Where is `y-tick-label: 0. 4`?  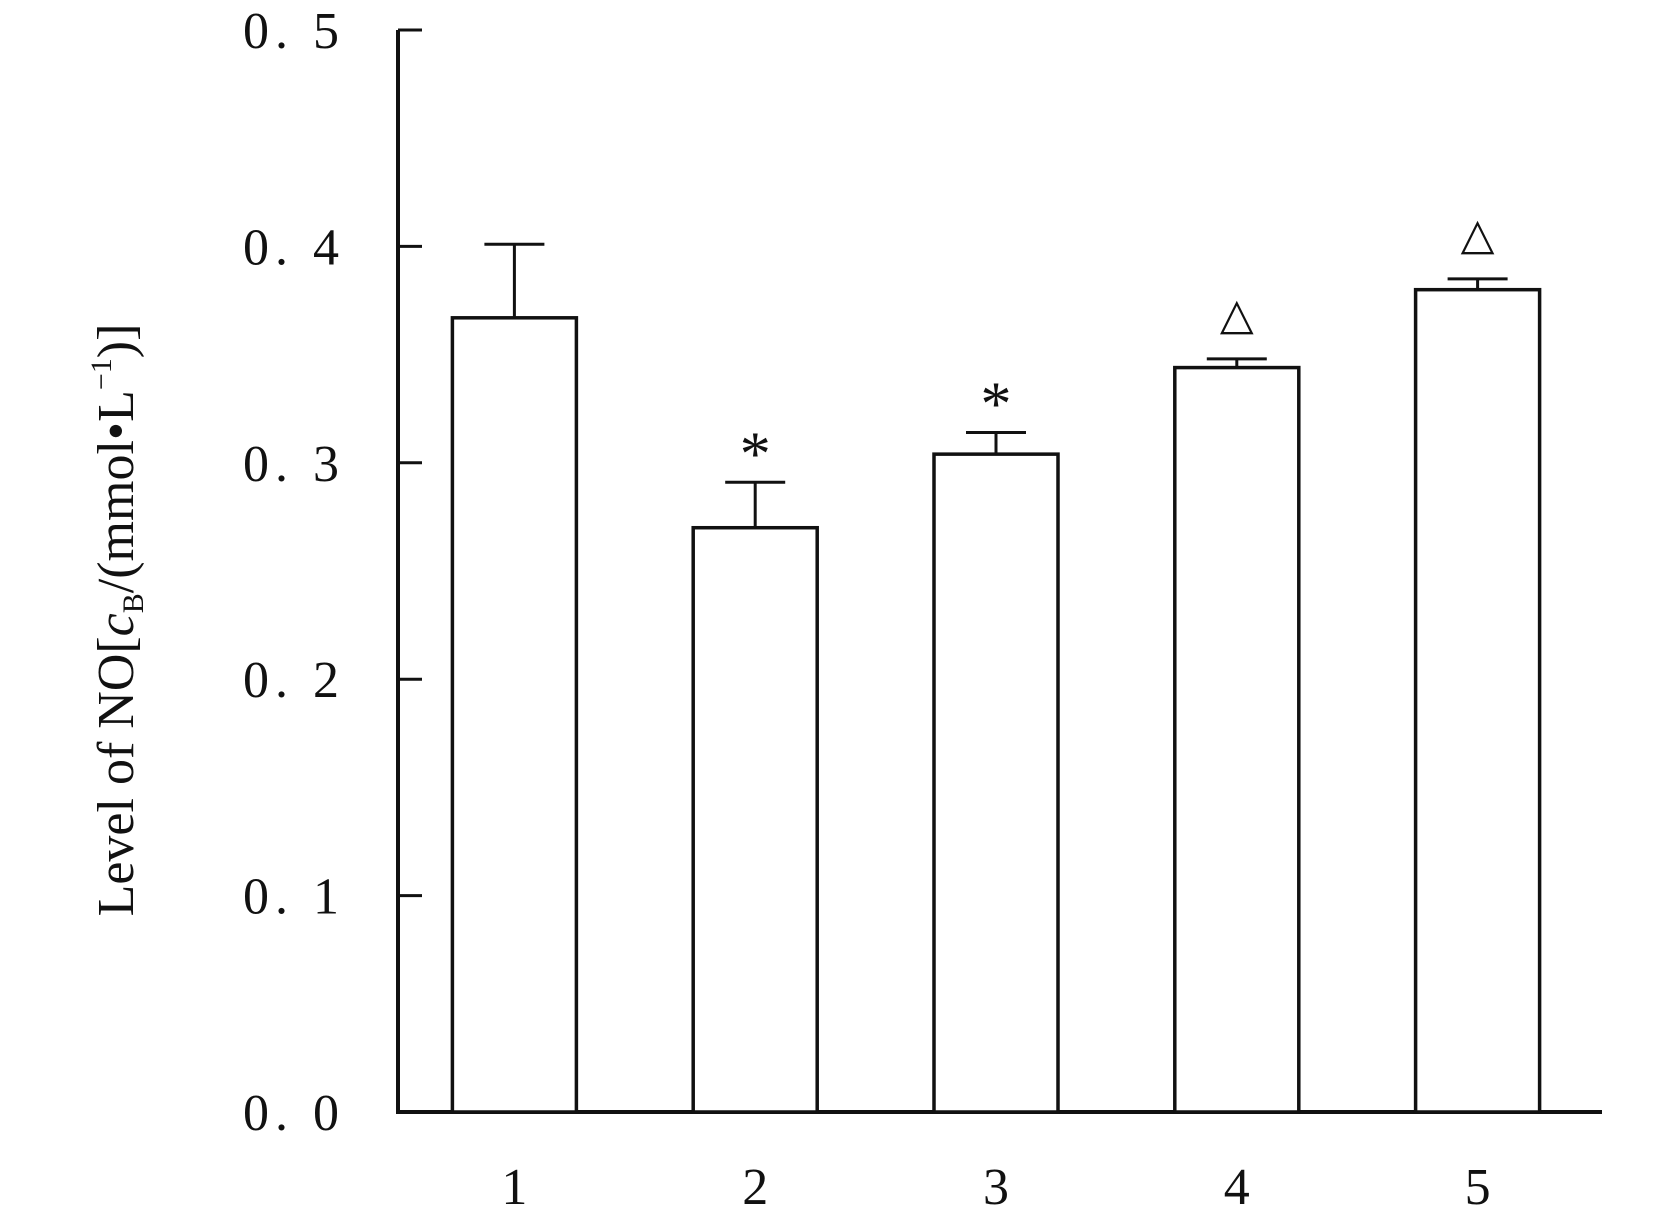 y-tick-label: 0. 4 is located at coordinates (294, 247).